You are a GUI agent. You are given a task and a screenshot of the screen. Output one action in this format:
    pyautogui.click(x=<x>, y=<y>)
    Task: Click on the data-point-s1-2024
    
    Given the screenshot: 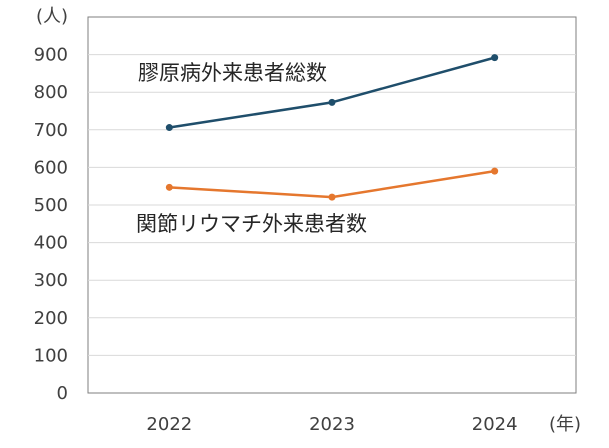 What is the action you would take?
    pyautogui.click(x=495, y=171)
    